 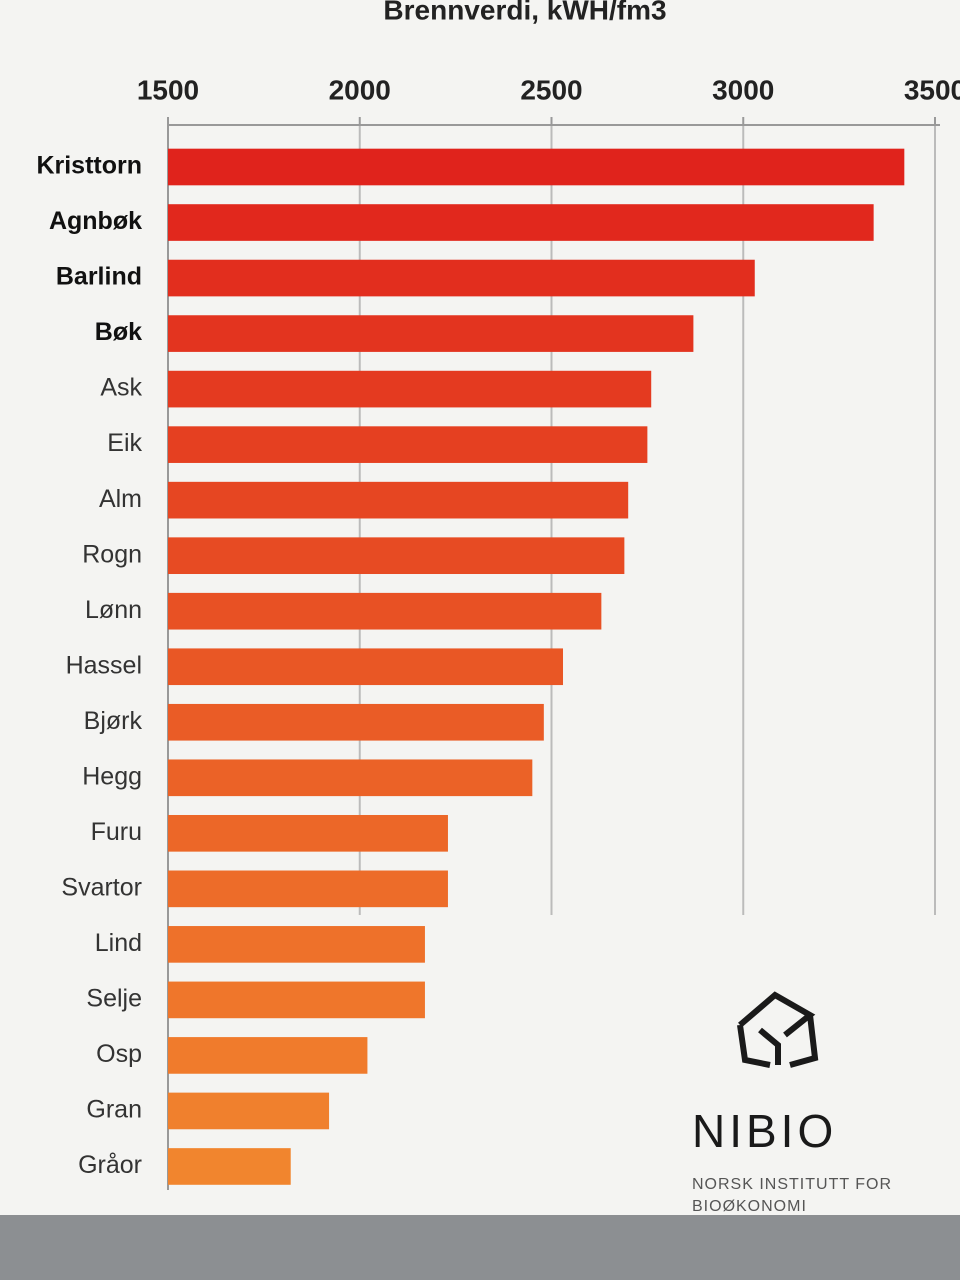 I want to click on y-tick-label: Bjørk, so click(x=113, y=721).